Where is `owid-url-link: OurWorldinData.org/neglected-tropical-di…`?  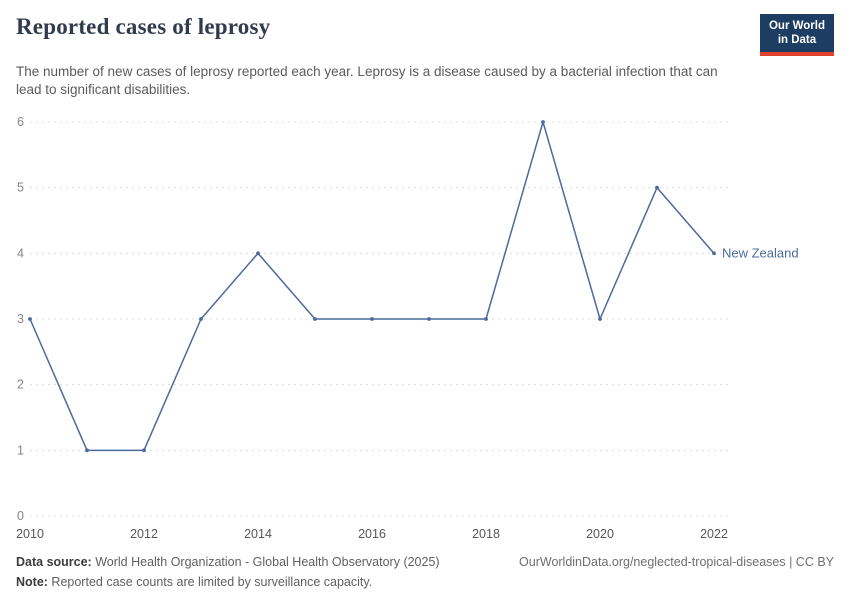 owid-url-link: OurWorldinData.org/neglected-tropical-di… is located at coordinates (676, 562).